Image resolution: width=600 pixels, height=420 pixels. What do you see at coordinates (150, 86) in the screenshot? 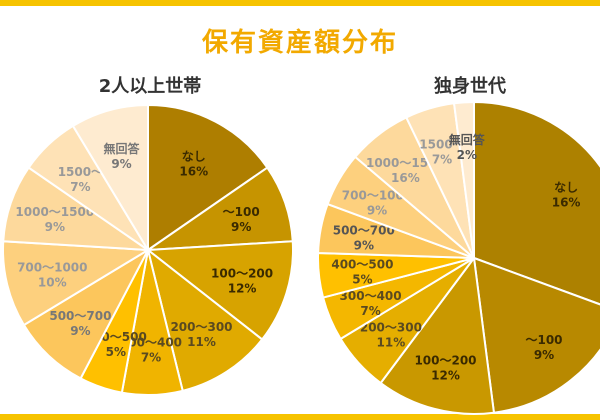
I see `left-chart-title: 2人以上世帯` at bounding box center [150, 86].